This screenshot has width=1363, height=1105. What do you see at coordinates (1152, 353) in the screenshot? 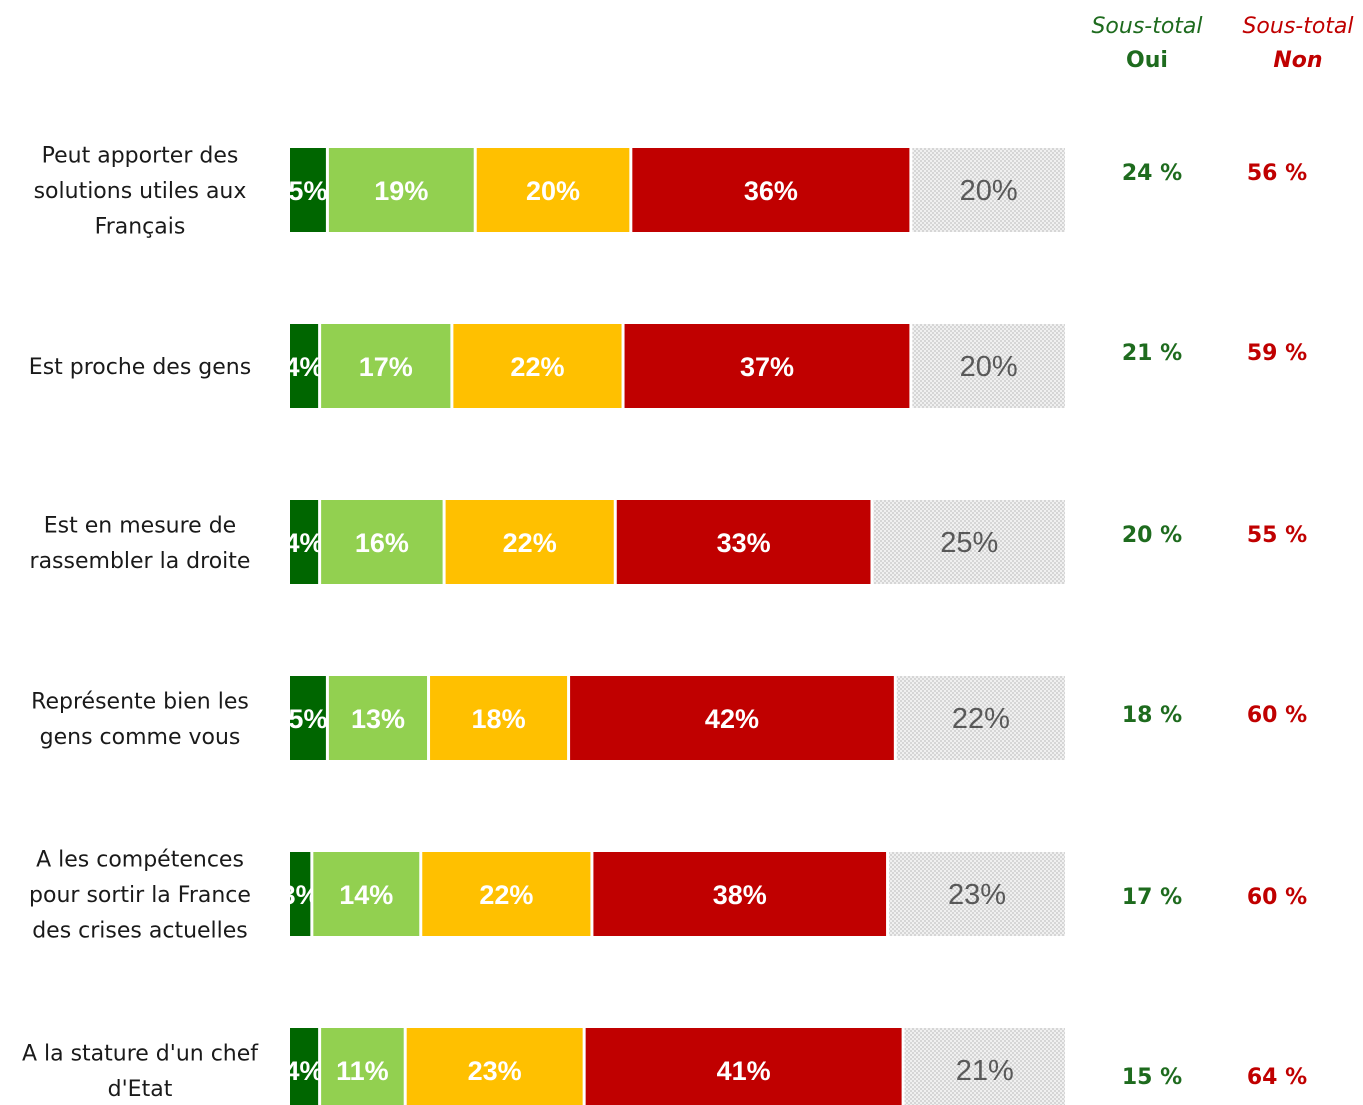
I see `subtotal-oui-value: 21 %` at bounding box center [1152, 353].